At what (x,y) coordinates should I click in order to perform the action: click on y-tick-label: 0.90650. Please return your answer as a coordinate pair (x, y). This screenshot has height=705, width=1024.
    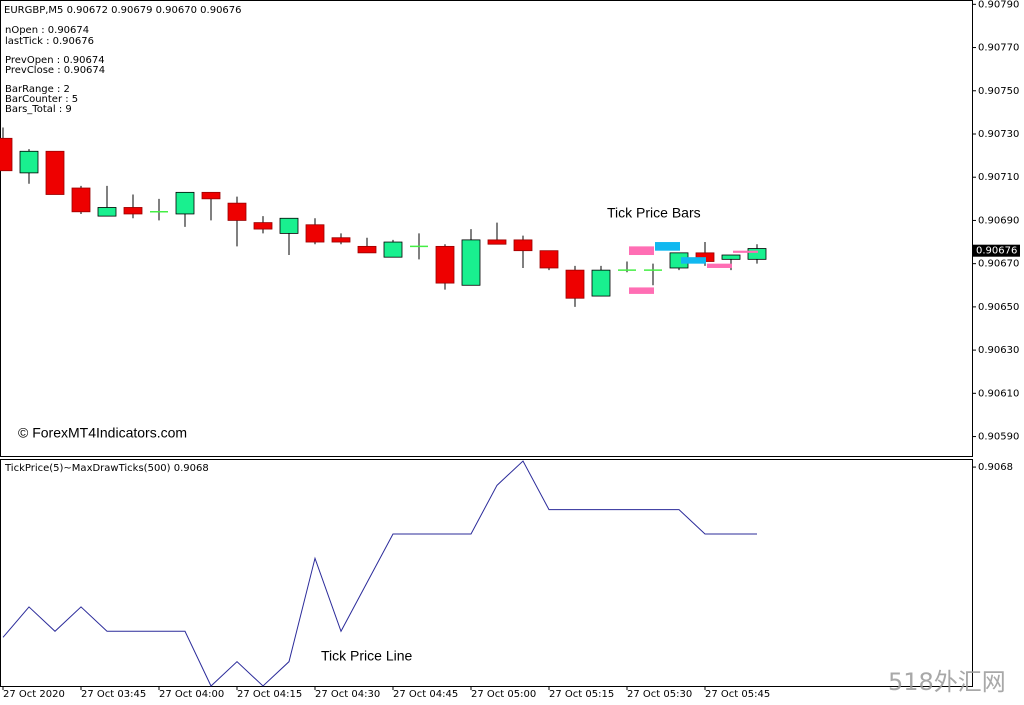
    Looking at the image, I should click on (998, 307).